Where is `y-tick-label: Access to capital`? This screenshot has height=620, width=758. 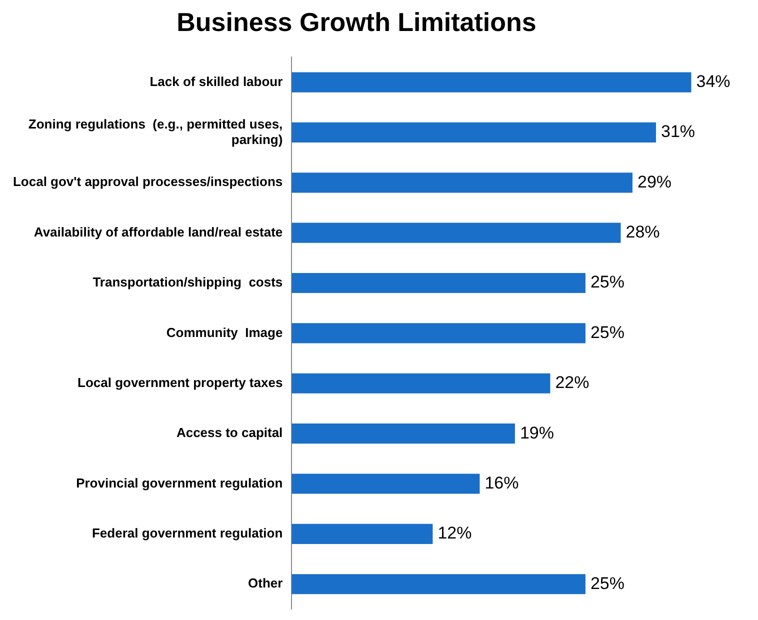 y-tick-label: Access to capital is located at coordinates (229, 432).